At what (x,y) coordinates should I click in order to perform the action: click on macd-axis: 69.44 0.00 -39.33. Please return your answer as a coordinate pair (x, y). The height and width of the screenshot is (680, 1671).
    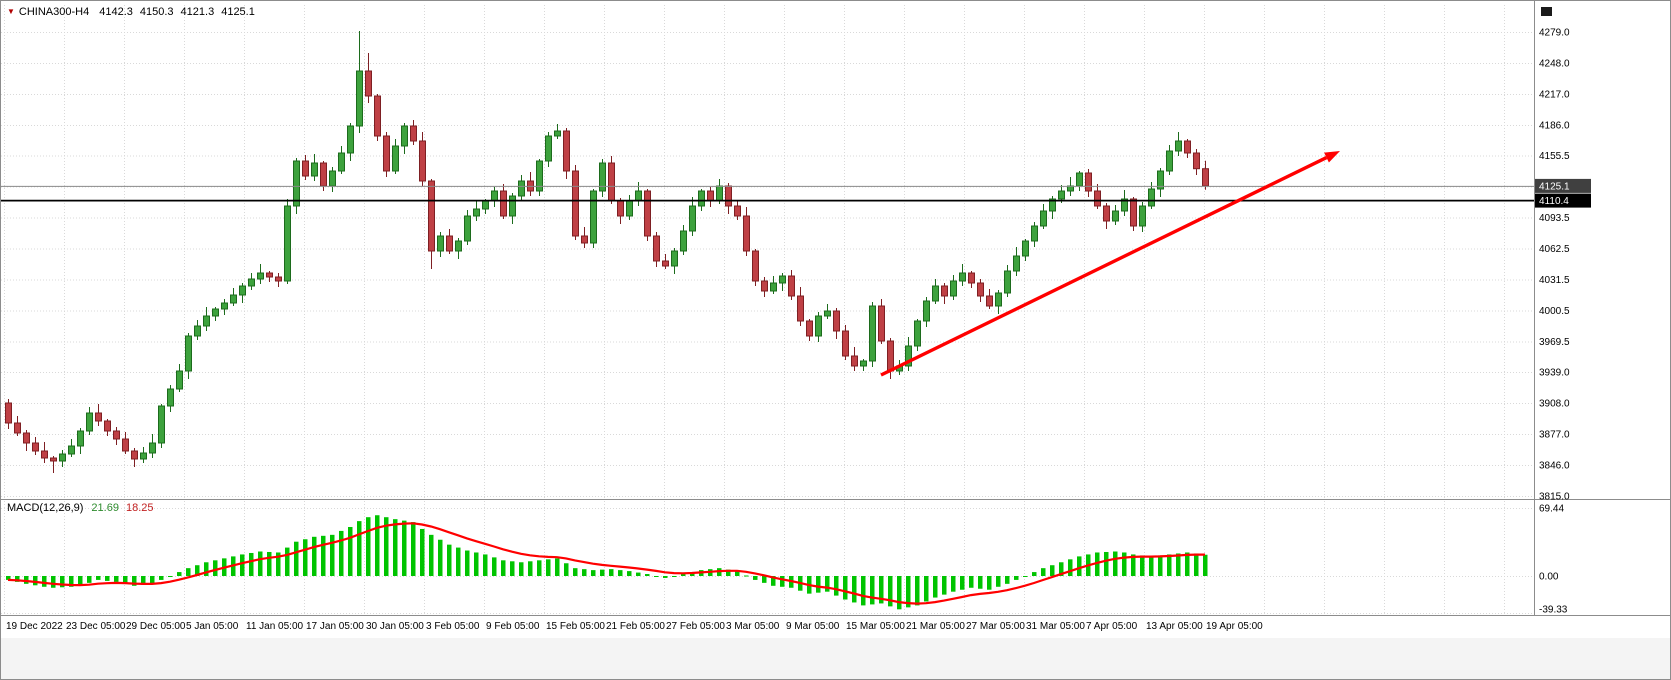
    Looking at the image, I should click on (1553, 559).